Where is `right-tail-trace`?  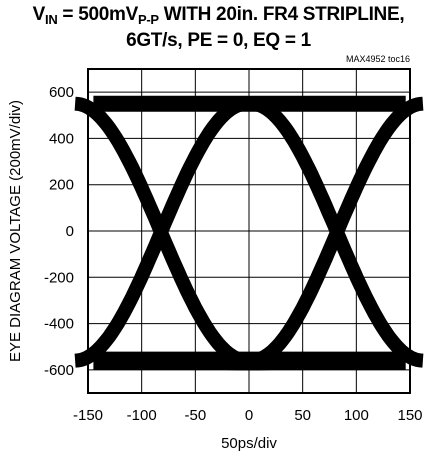 right-tail-trace is located at coordinates (401, 359).